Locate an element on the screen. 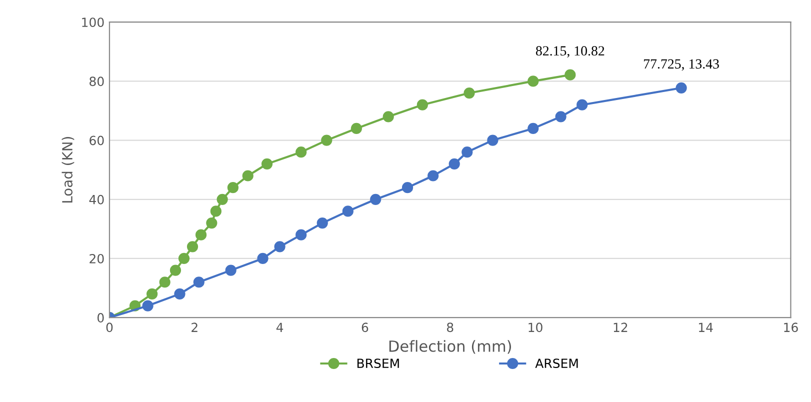  x-tick-label: 14 is located at coordinates (705, 327).